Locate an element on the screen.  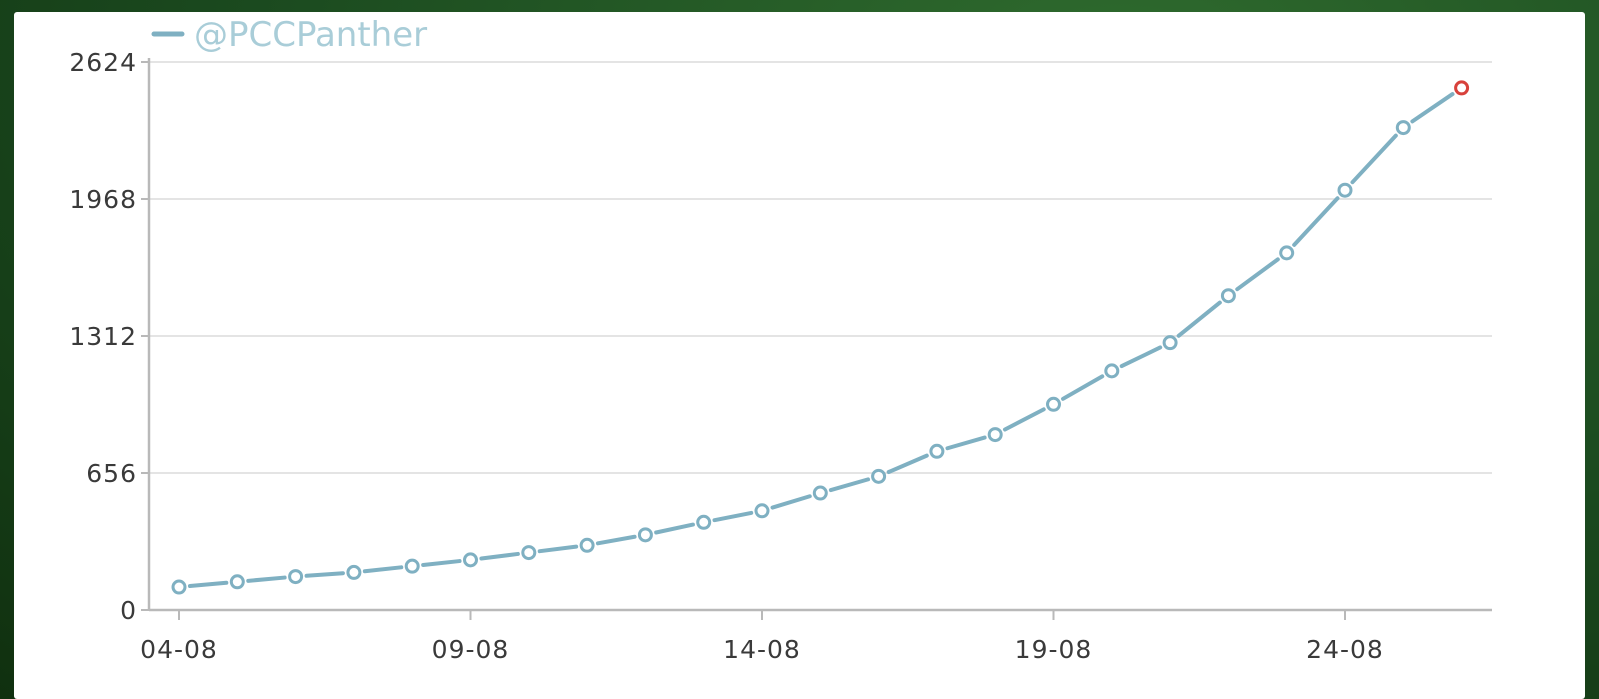
y-tick-label: 656 is located at coordinates (111, 473).